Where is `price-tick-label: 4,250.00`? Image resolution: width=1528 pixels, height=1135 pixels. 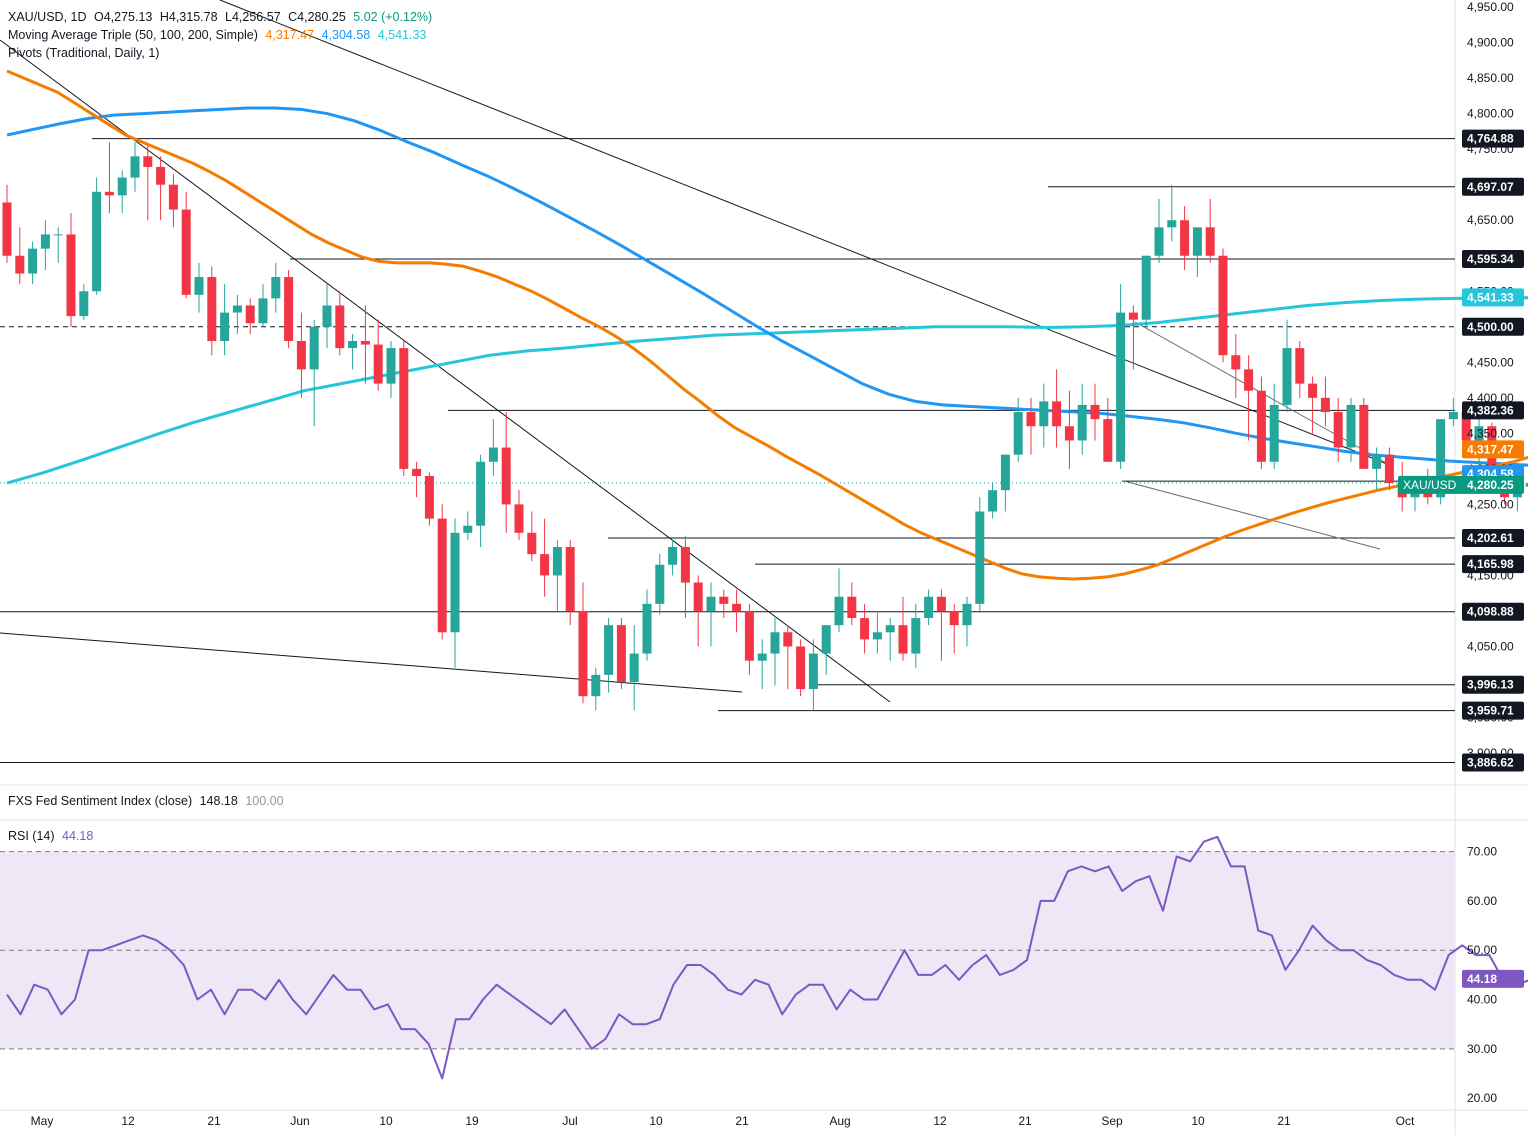 price-tick-label: 4,250.00 is located at coordinates (1490, 504).